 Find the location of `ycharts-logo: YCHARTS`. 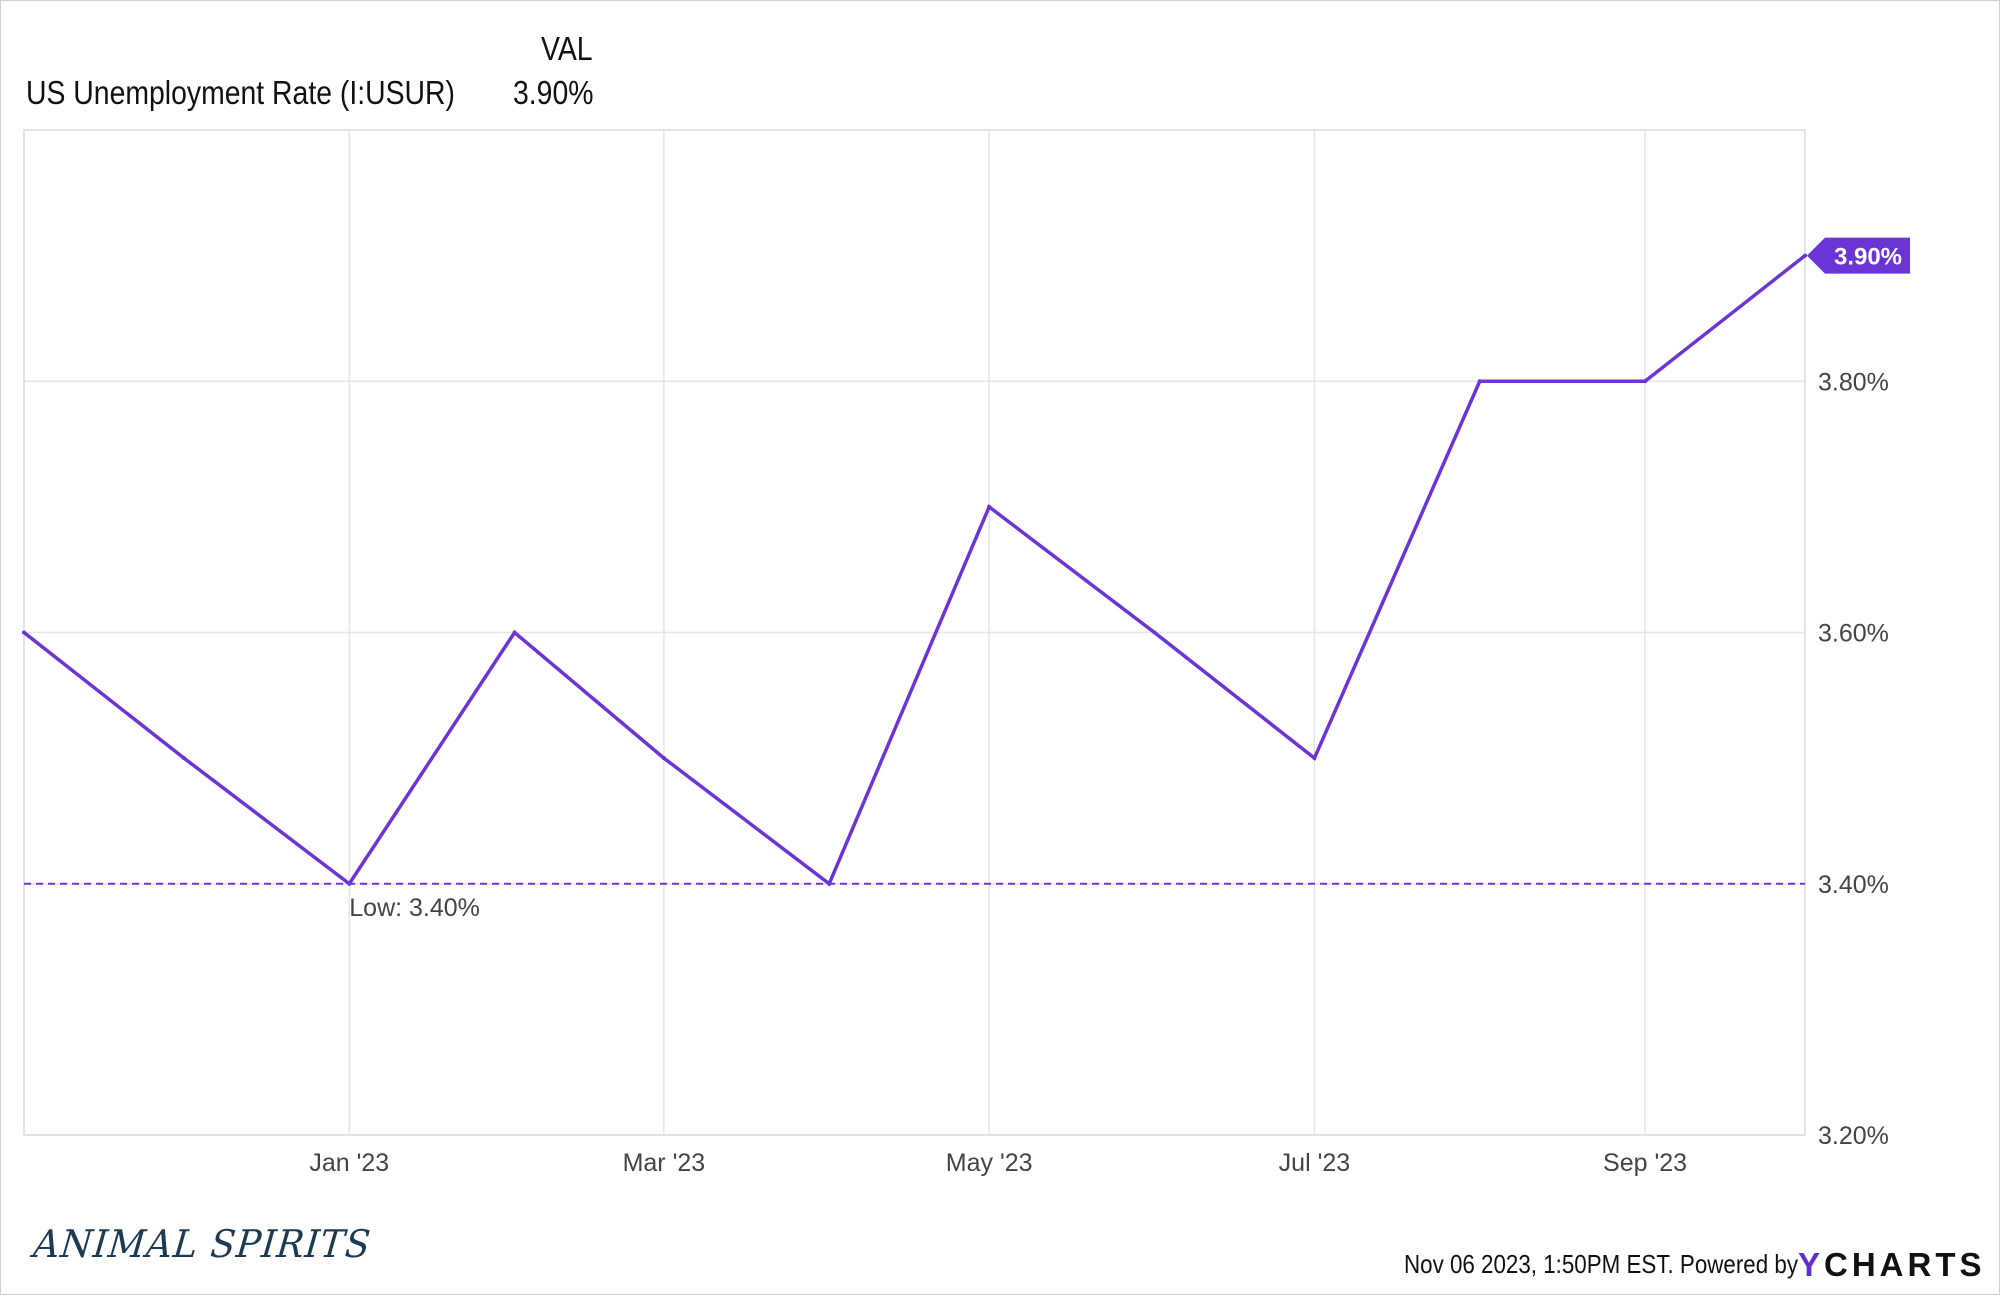

ycharts-logo: YCHARTS is located at coordinates (1892, 1265).